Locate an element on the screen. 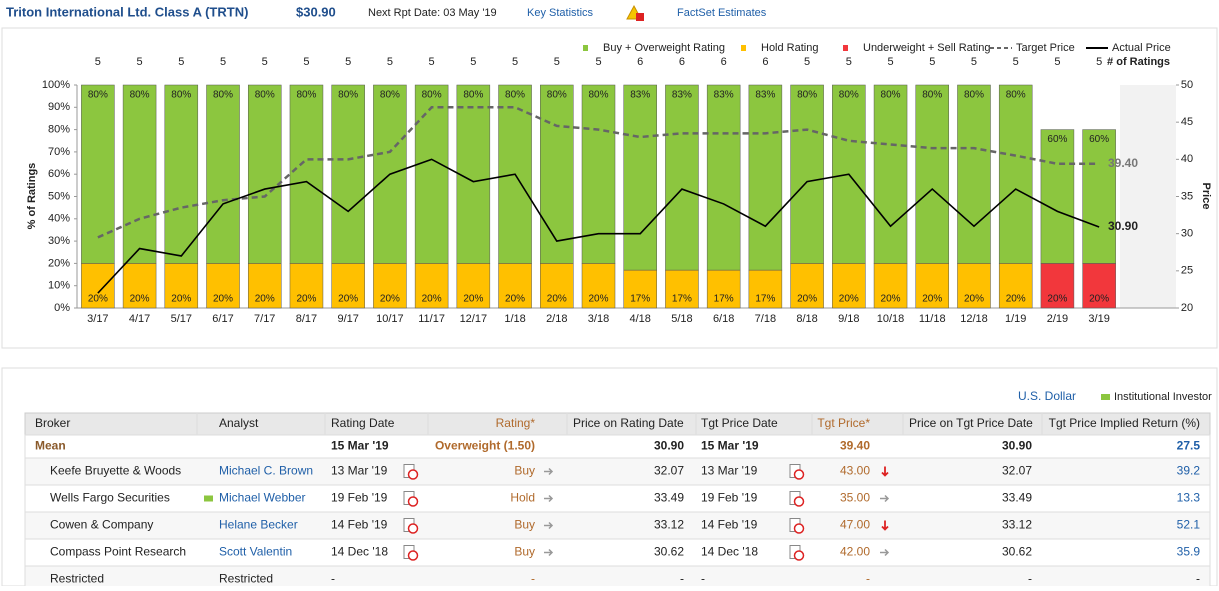 Image resolution: width=1219 pixels, height=591 pixels. ratings-count: 6 is located at coordinates (724, 62).